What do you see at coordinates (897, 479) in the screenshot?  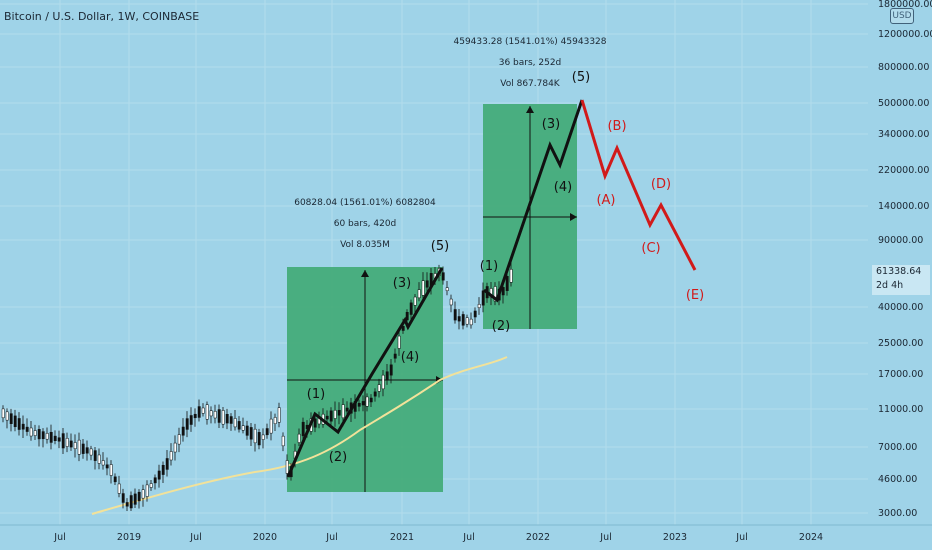 I see `price-tick-label: 4600.00` at bounding box center [897, 479].